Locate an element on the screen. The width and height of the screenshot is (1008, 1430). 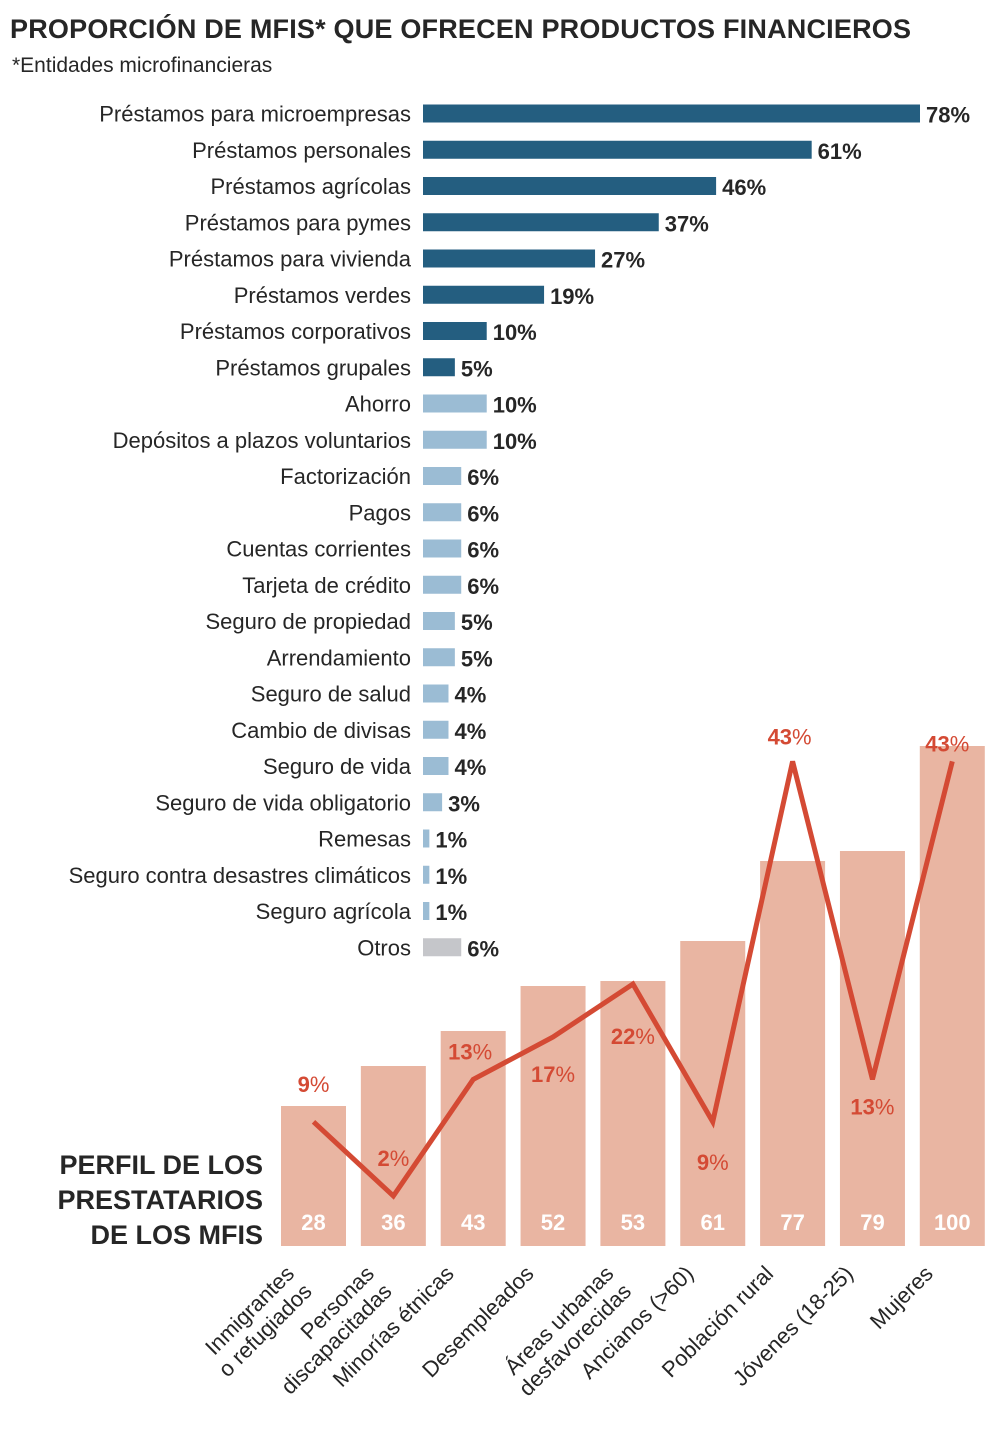
profile-bar-value: 79 is located at coordinates (872, 1222).